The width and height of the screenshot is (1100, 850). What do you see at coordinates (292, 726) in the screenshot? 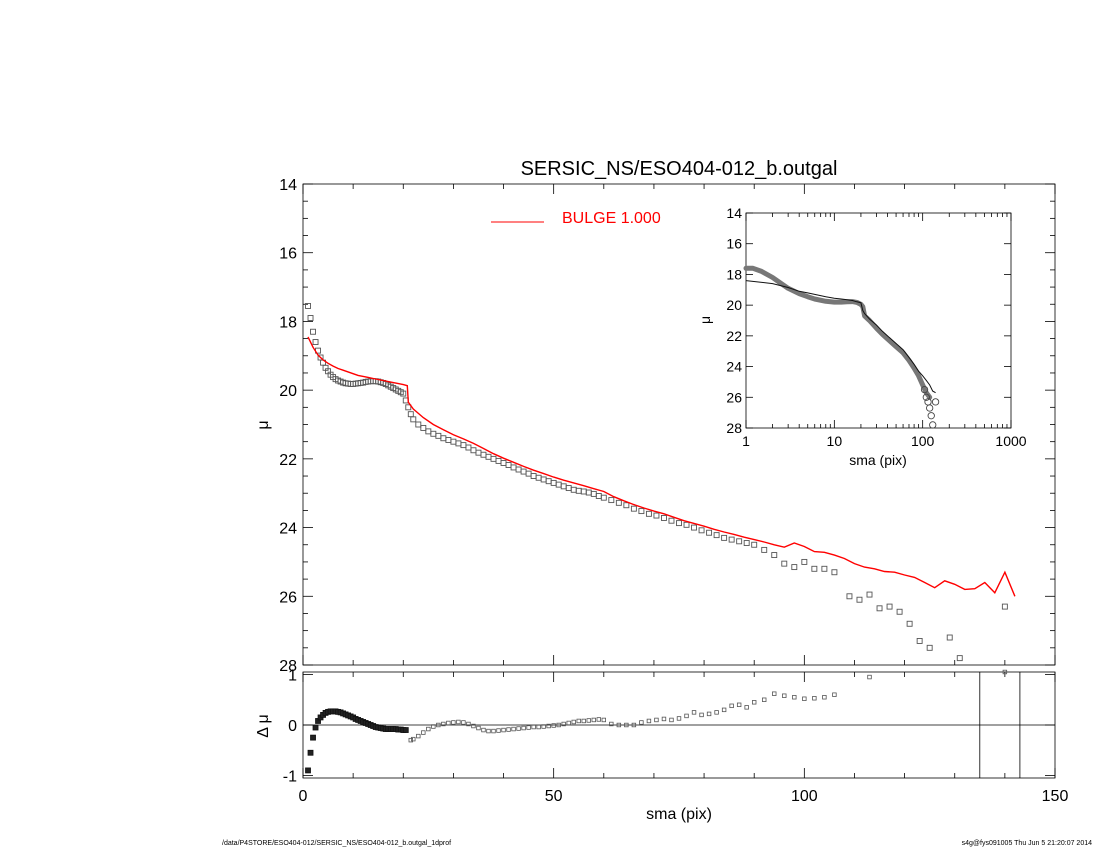
I see `residual-y-tick-label: 0` at bounding box center [292, 726].